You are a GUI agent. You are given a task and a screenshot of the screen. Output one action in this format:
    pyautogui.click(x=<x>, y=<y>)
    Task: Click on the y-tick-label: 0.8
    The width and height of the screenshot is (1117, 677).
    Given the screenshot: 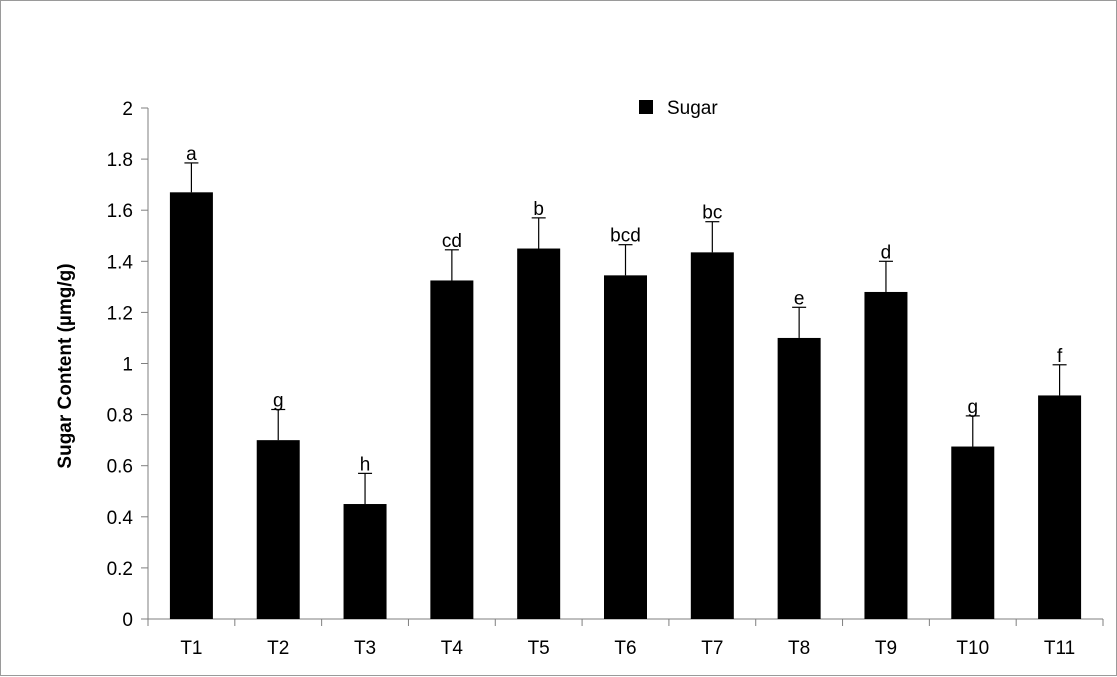 What is the action you would take?
    pyautogui.click(x=120, y=416)
    